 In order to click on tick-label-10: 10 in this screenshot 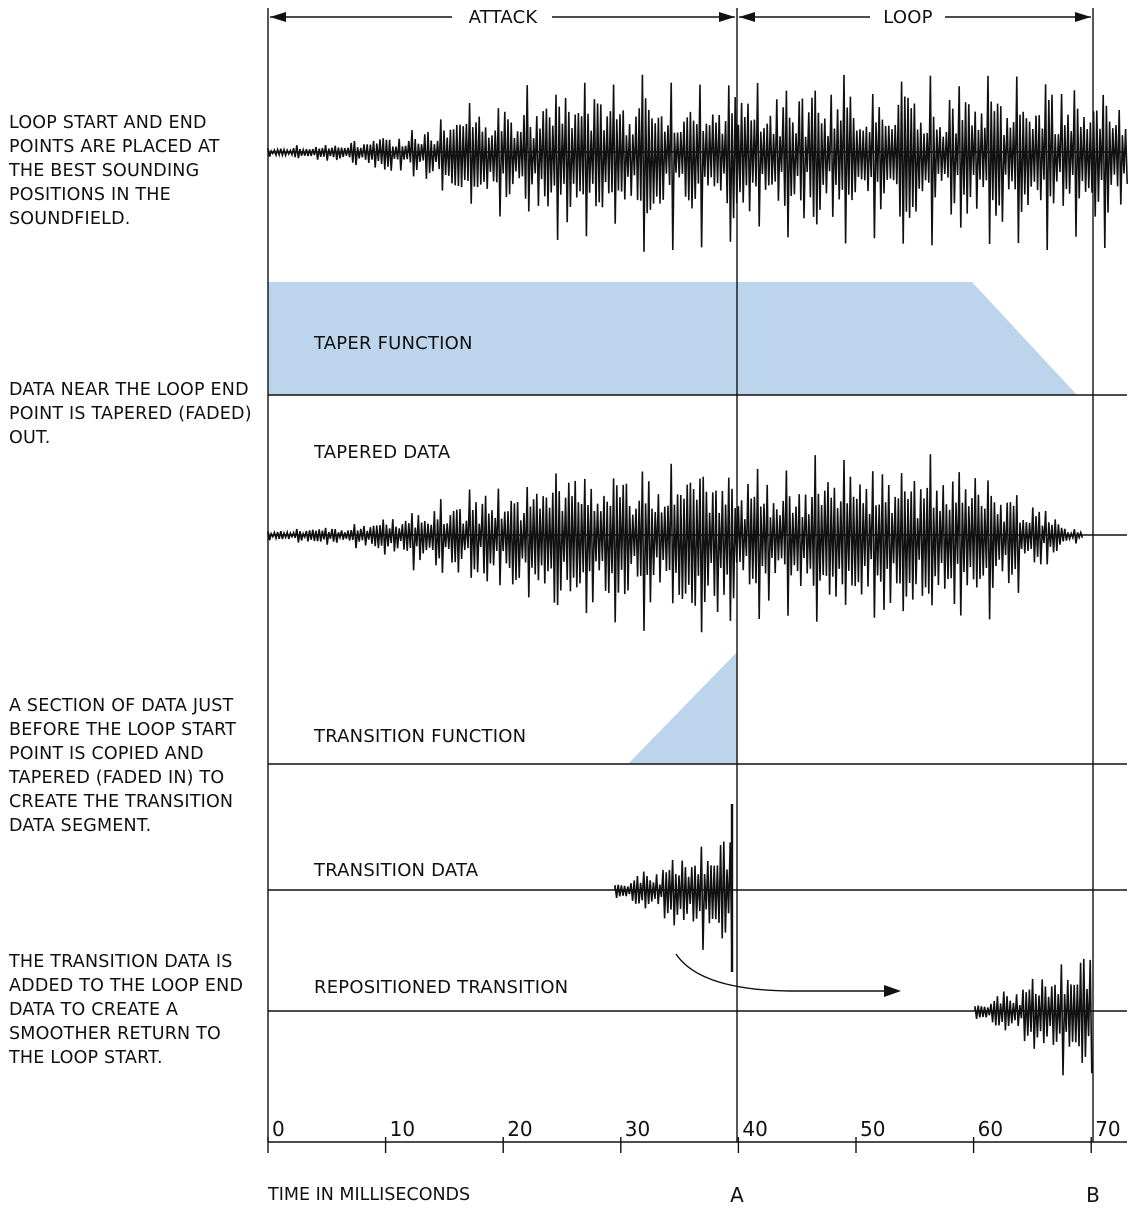, I will do `click(402, 1129)`.